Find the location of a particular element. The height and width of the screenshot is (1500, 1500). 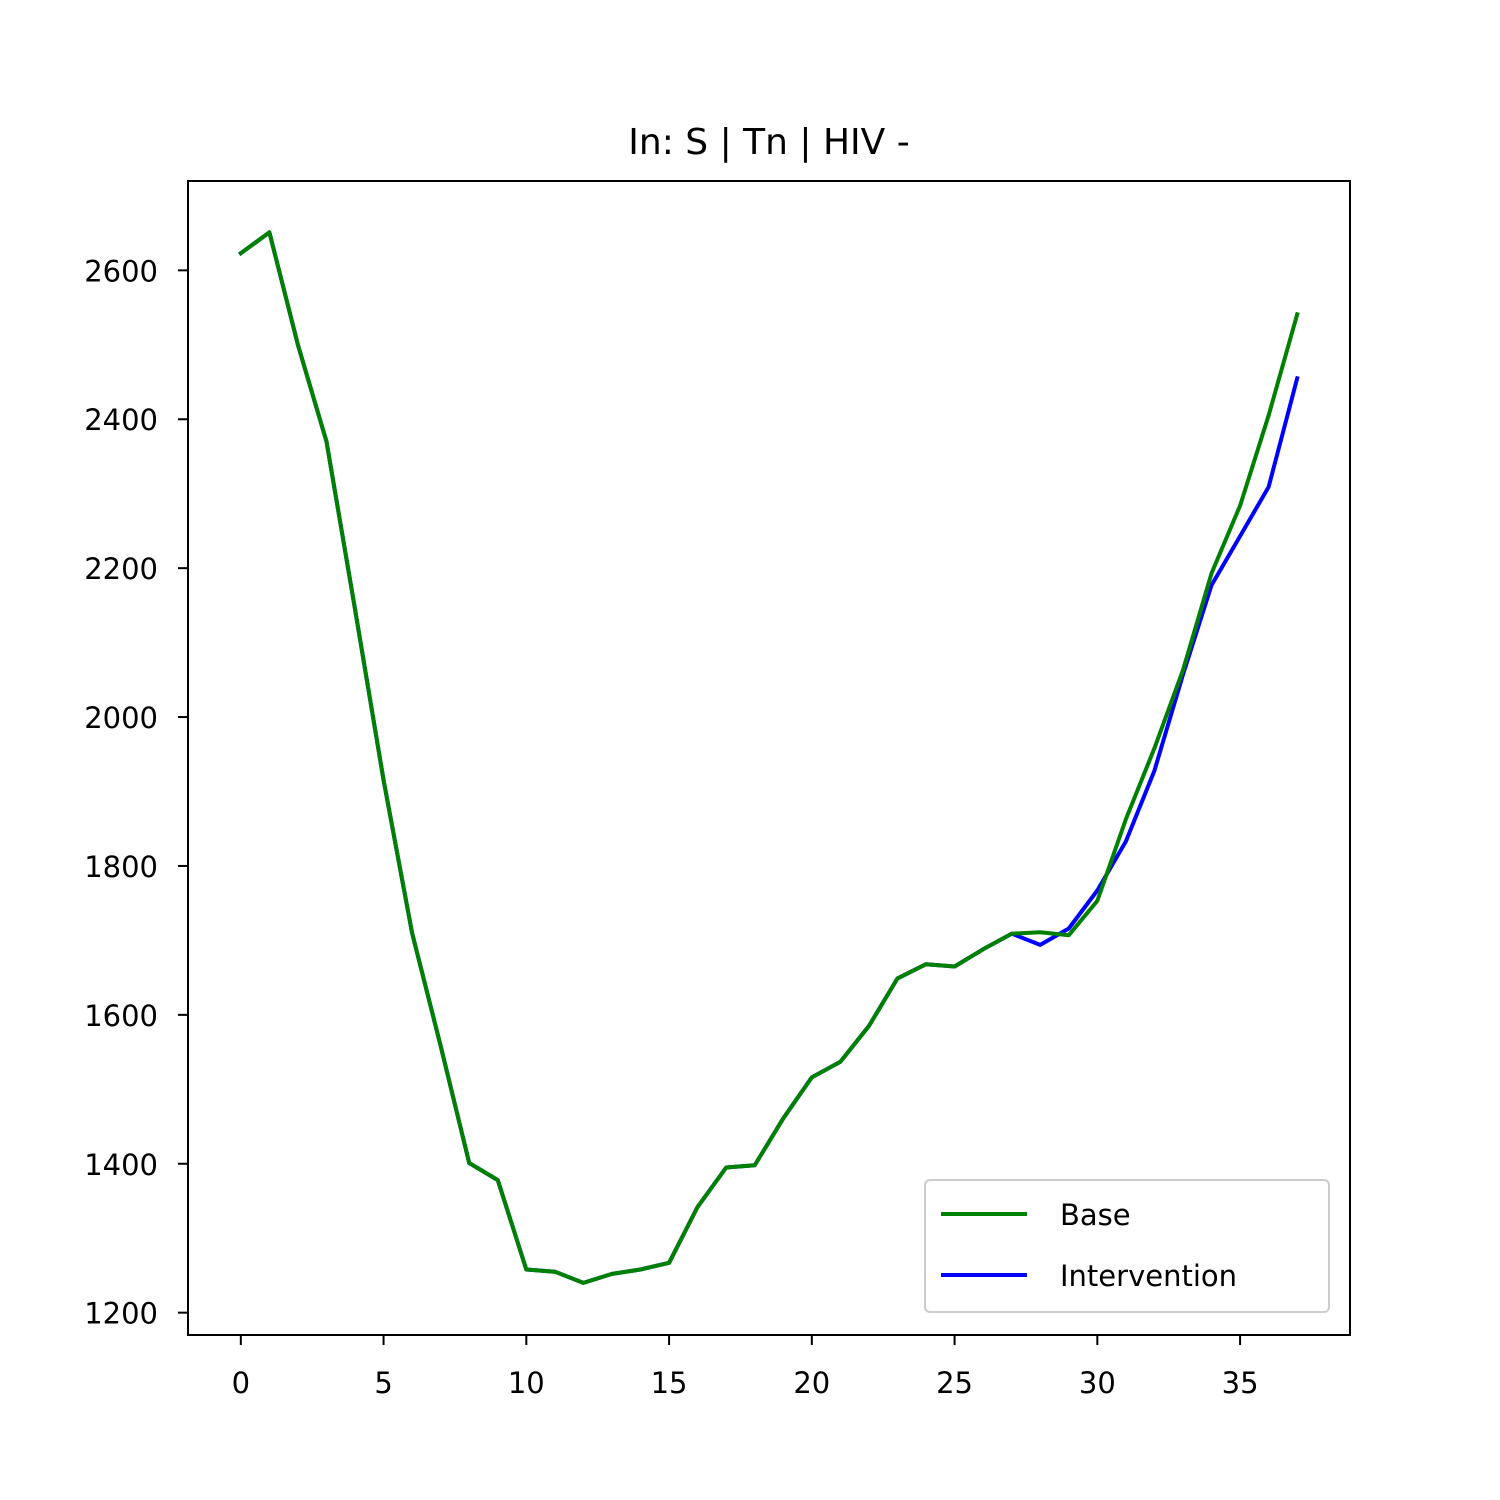

x-tick-label: 10 is located at coordinates (526, 1383).